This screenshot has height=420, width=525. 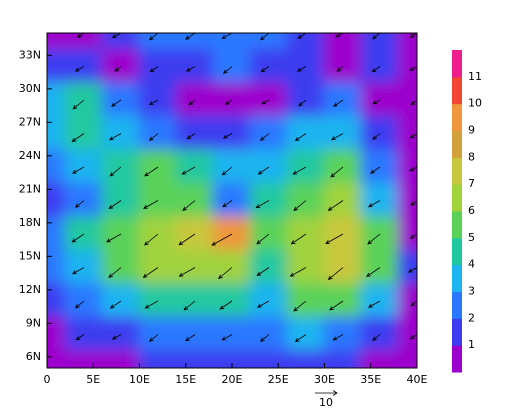 I want to click on y-tick-label: 18N, so click(x=30, y=222).